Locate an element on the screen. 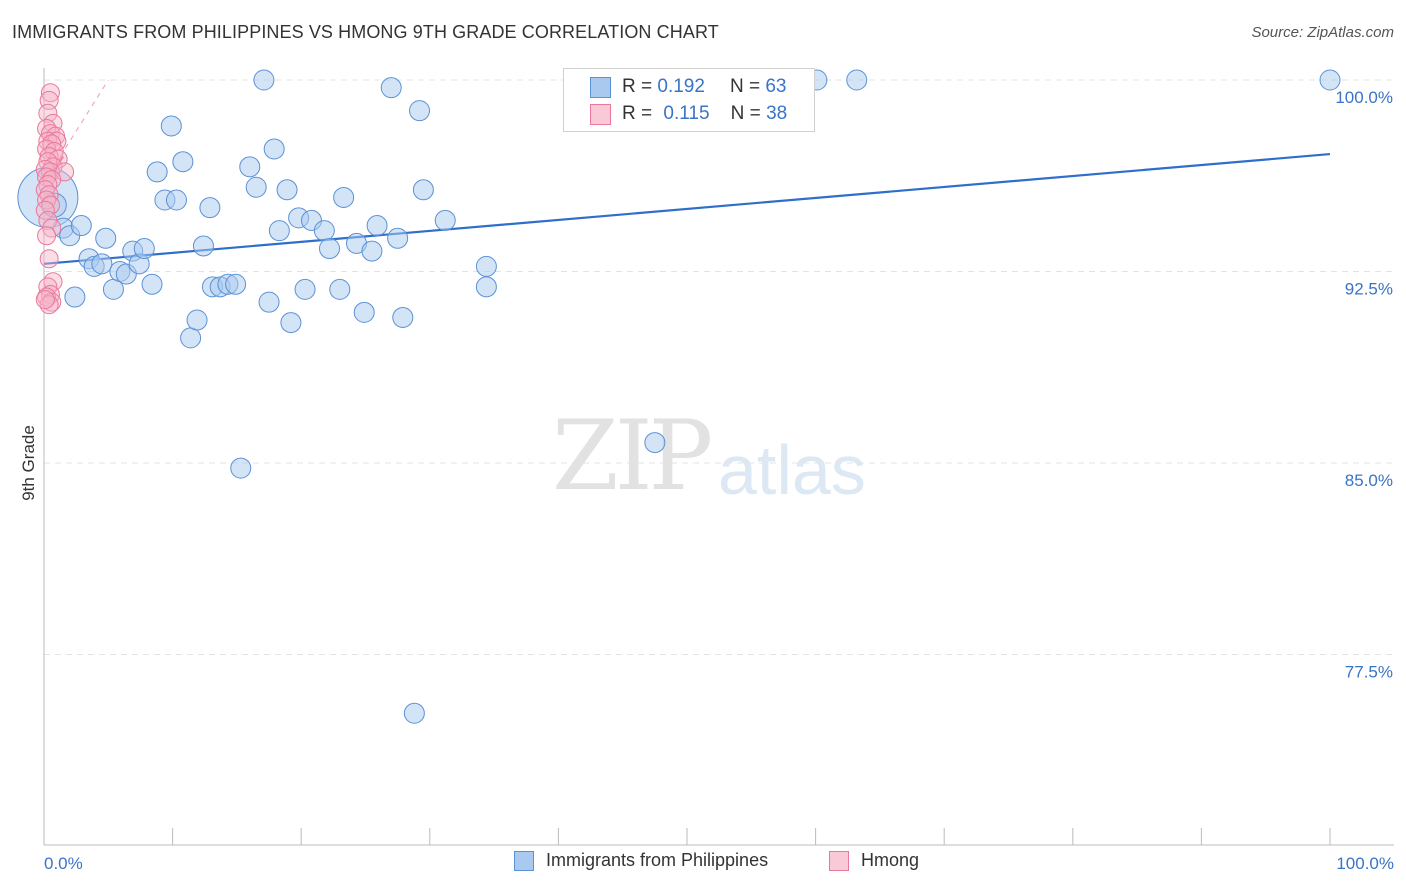  legend-item-philippines: Immigrants from Philippines is located at coordinates (641, 860).